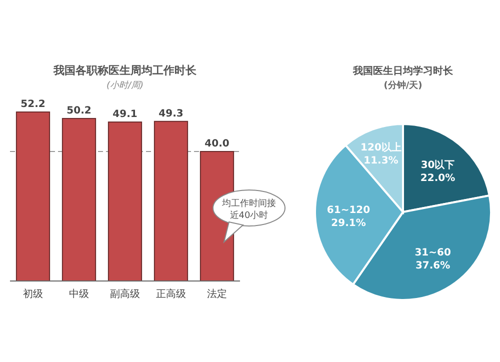 The image size is (500, 362). Describe the element at coordinates (79, 110) in the screenshot. I see `data-label: 50.2` at that location.